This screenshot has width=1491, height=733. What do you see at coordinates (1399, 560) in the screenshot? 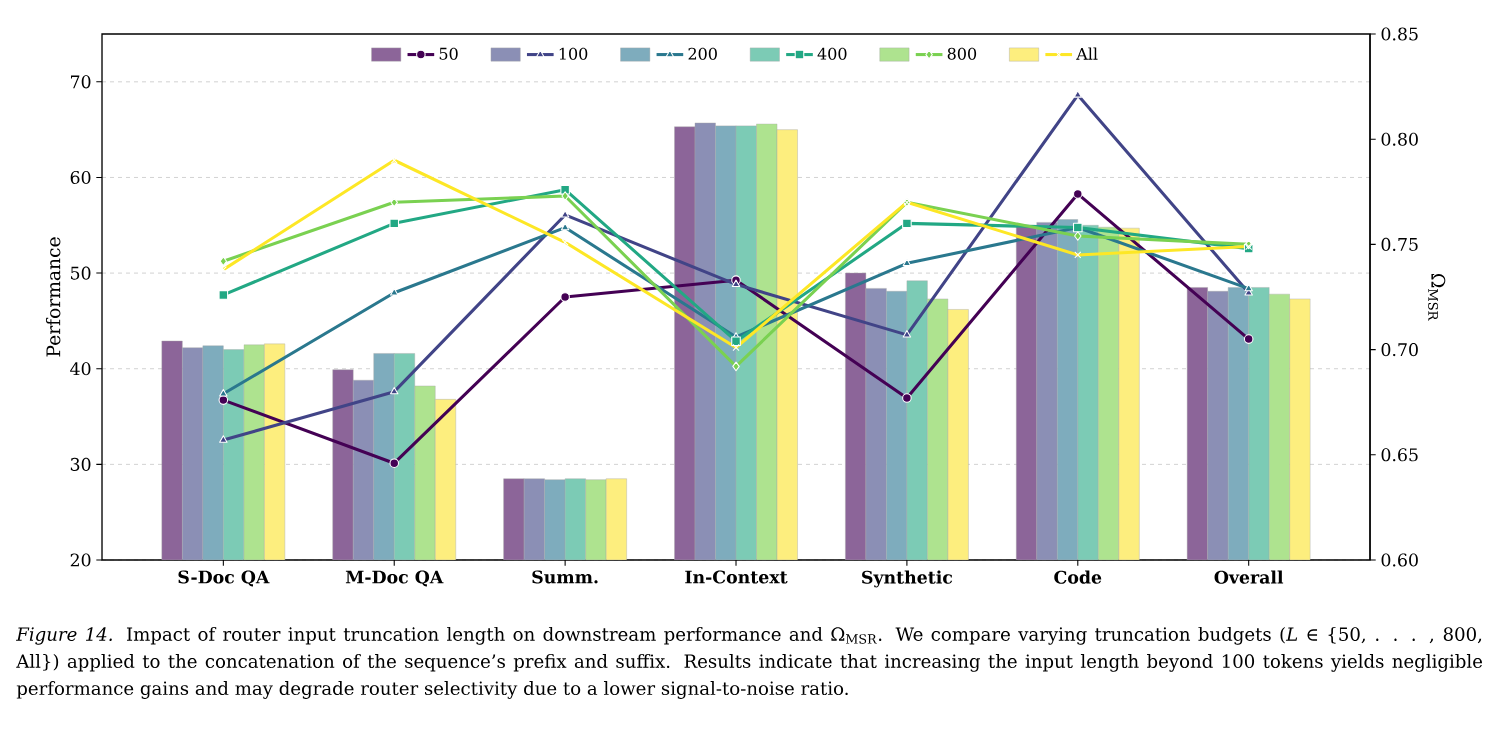
I see `y2-tick-label: 0.60` at bounding box center [1399, 560].